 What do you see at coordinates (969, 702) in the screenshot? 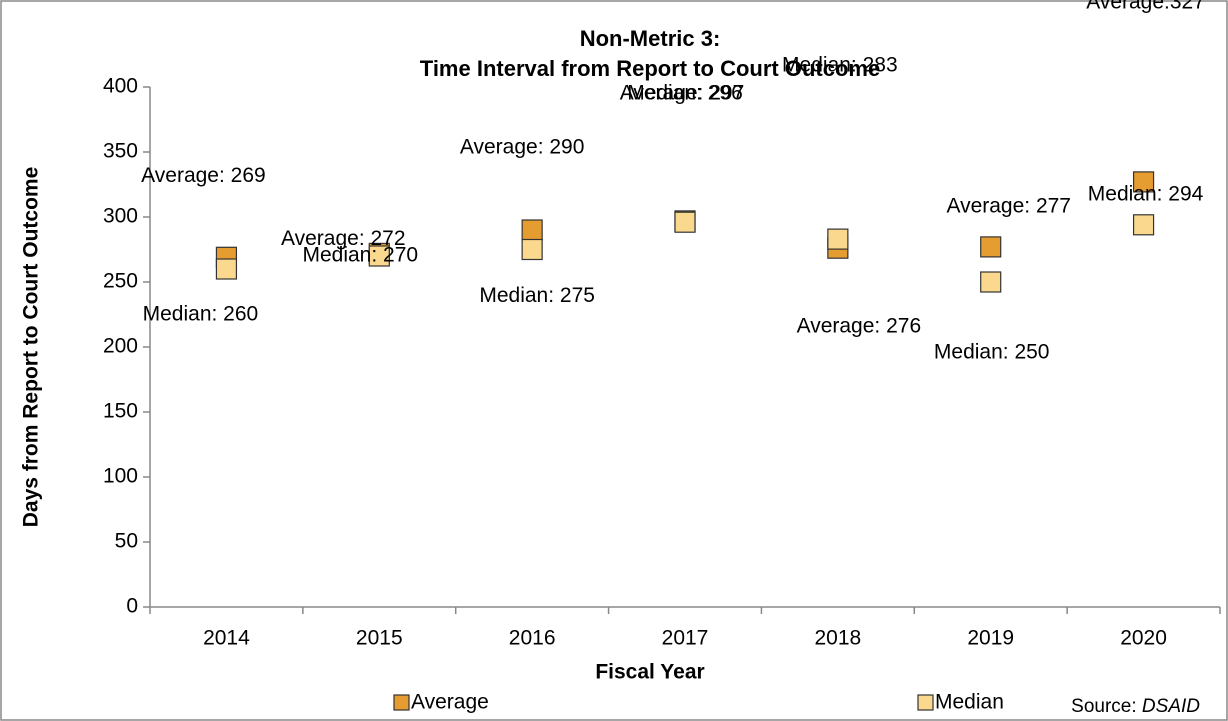
I see `legend-label: Median` at bounding box center [969, 702].